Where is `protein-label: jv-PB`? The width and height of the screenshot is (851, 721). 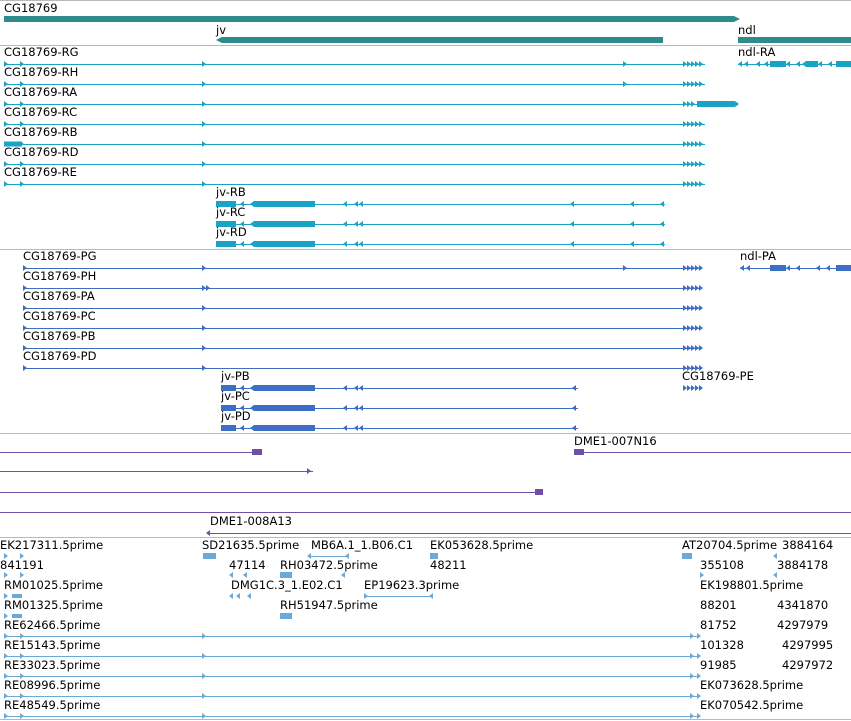
protein-label: jv-PB is located at coordinates (235, 376).